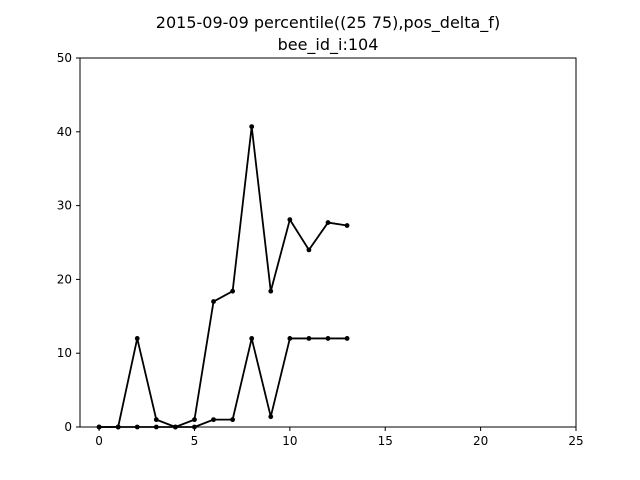 This screenshot has width=640, height=480. I want to click on x-axis: 0 5 10 15 20 25, so click(339, 437).